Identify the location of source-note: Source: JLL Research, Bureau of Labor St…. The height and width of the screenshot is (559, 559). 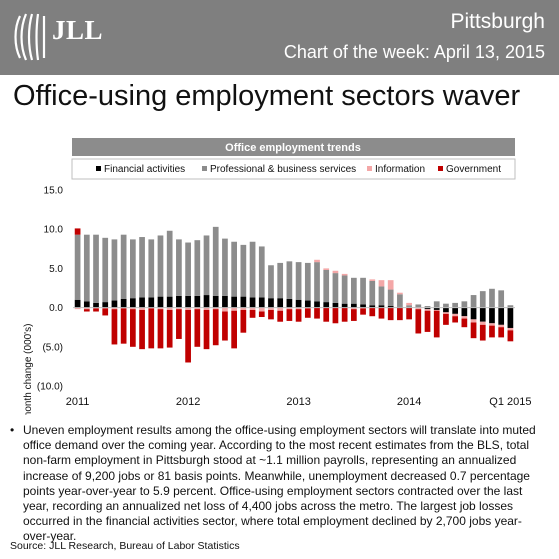
(125, 546).